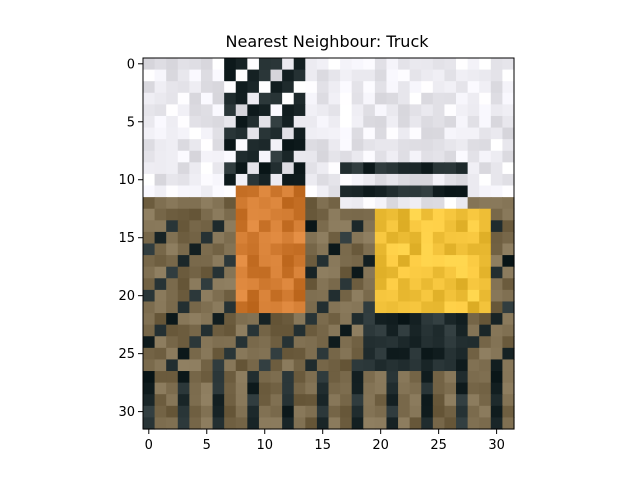  I want to click on x-tick-label: 30, so click(496, 445).